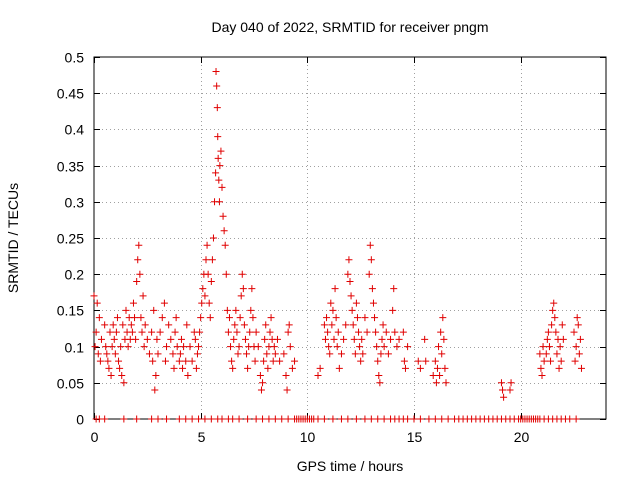 The width and height of the screenshot is (640, 480). What do you see at coordinates (95, 437) in the screenshot?
I see `x-tick-label: 0` at bounding box center [95, 437].